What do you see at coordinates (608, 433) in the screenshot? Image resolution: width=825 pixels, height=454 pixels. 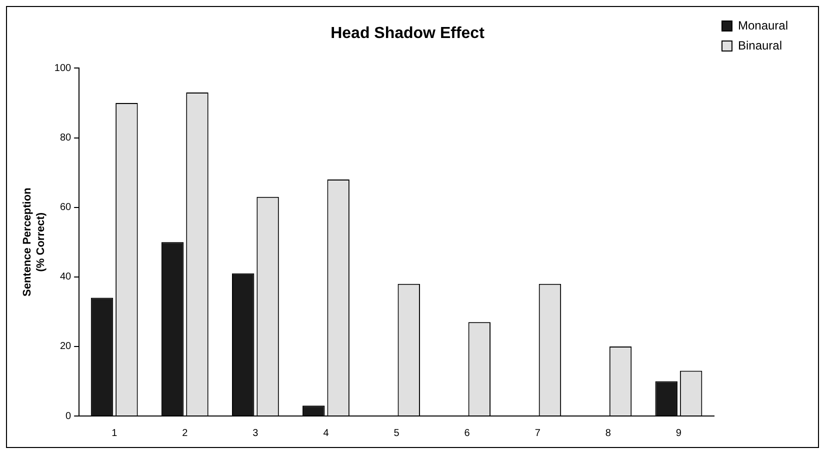 I see `x-tick-label: 8` at bounding box center [608, 433].